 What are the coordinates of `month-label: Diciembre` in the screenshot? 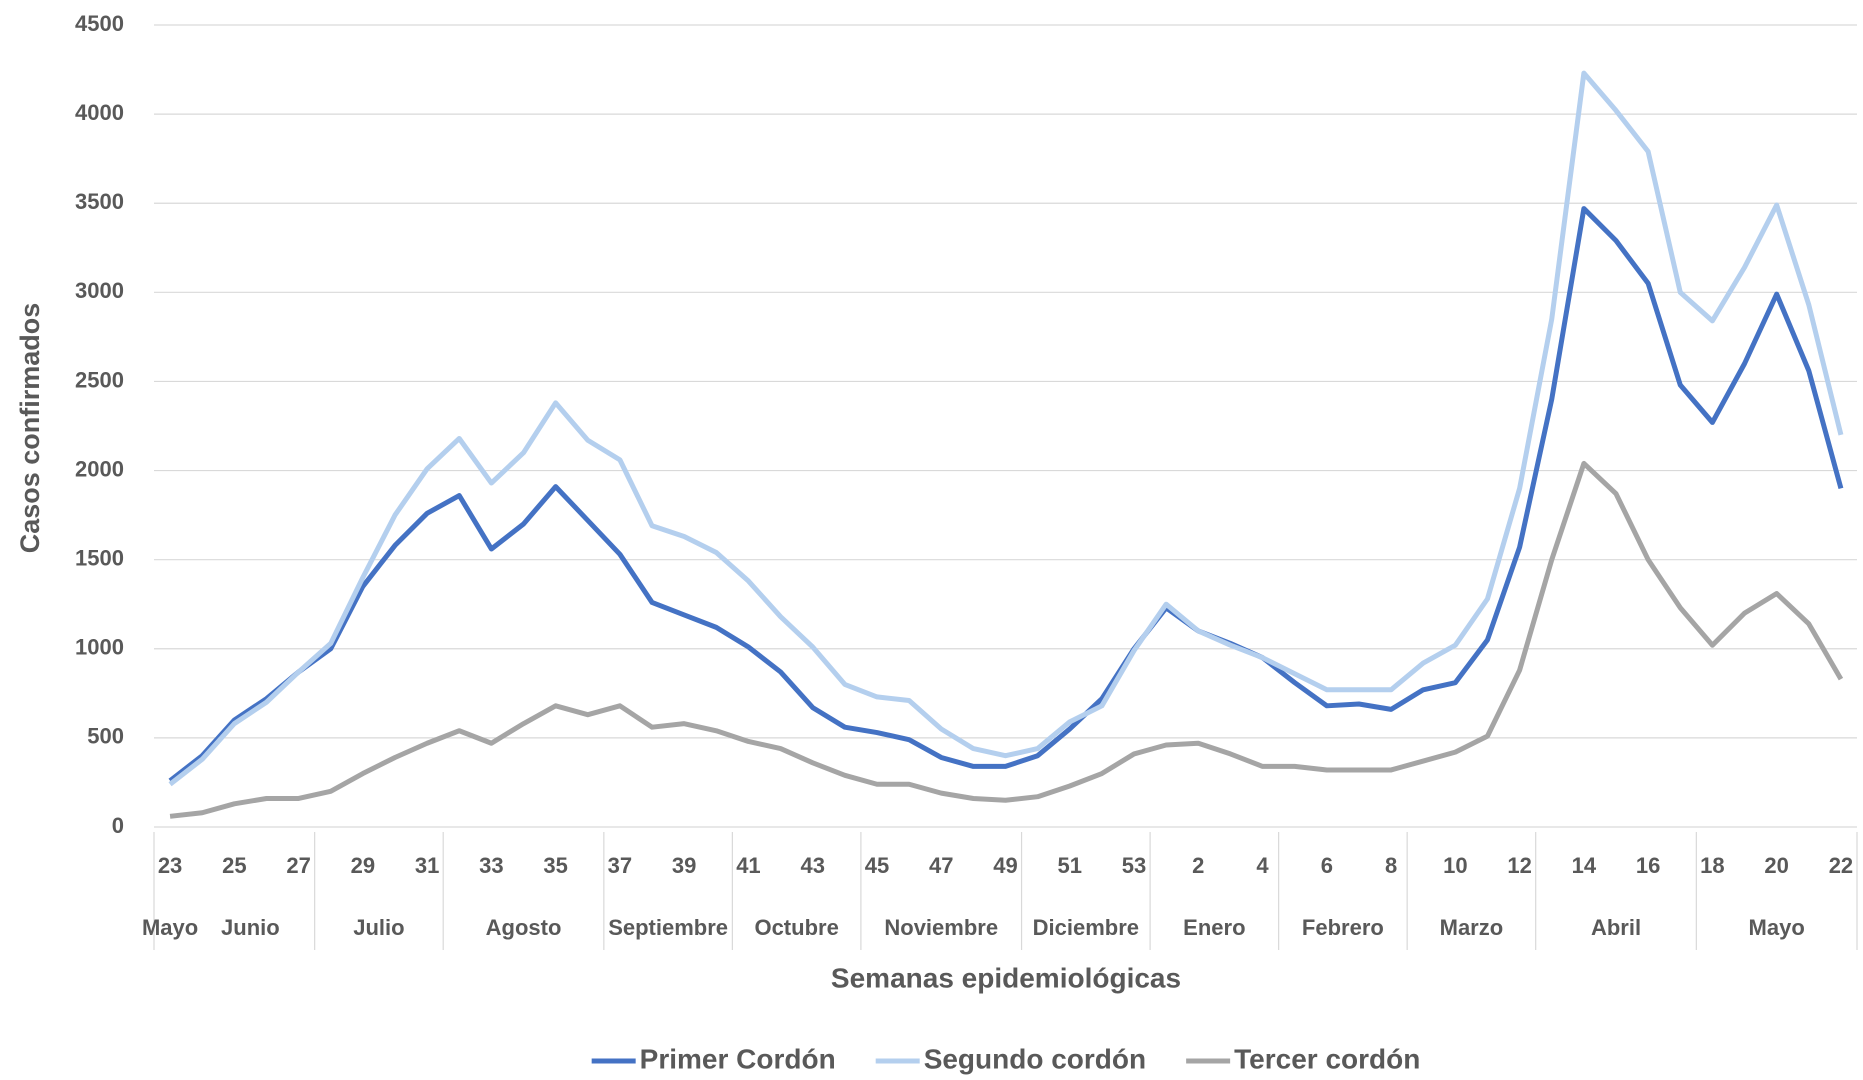 It's located at (1086, 927).